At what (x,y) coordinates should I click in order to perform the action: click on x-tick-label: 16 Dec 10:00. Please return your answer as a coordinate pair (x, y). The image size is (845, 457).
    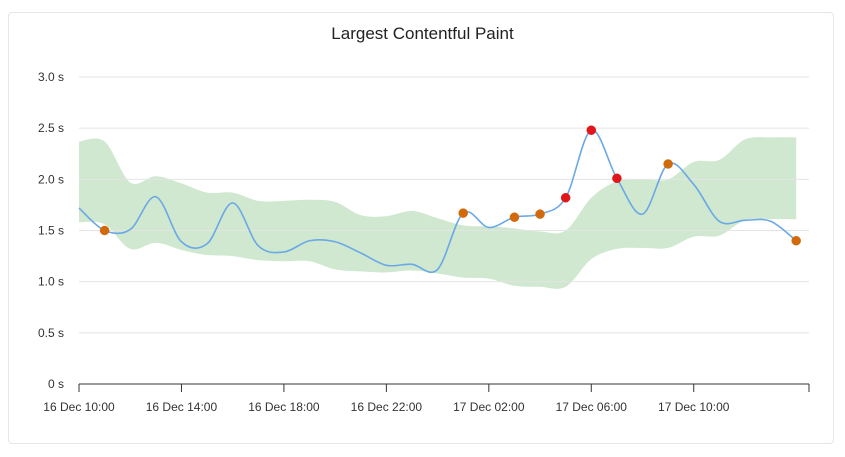
    Looking at the image, I should click on (79, 407).